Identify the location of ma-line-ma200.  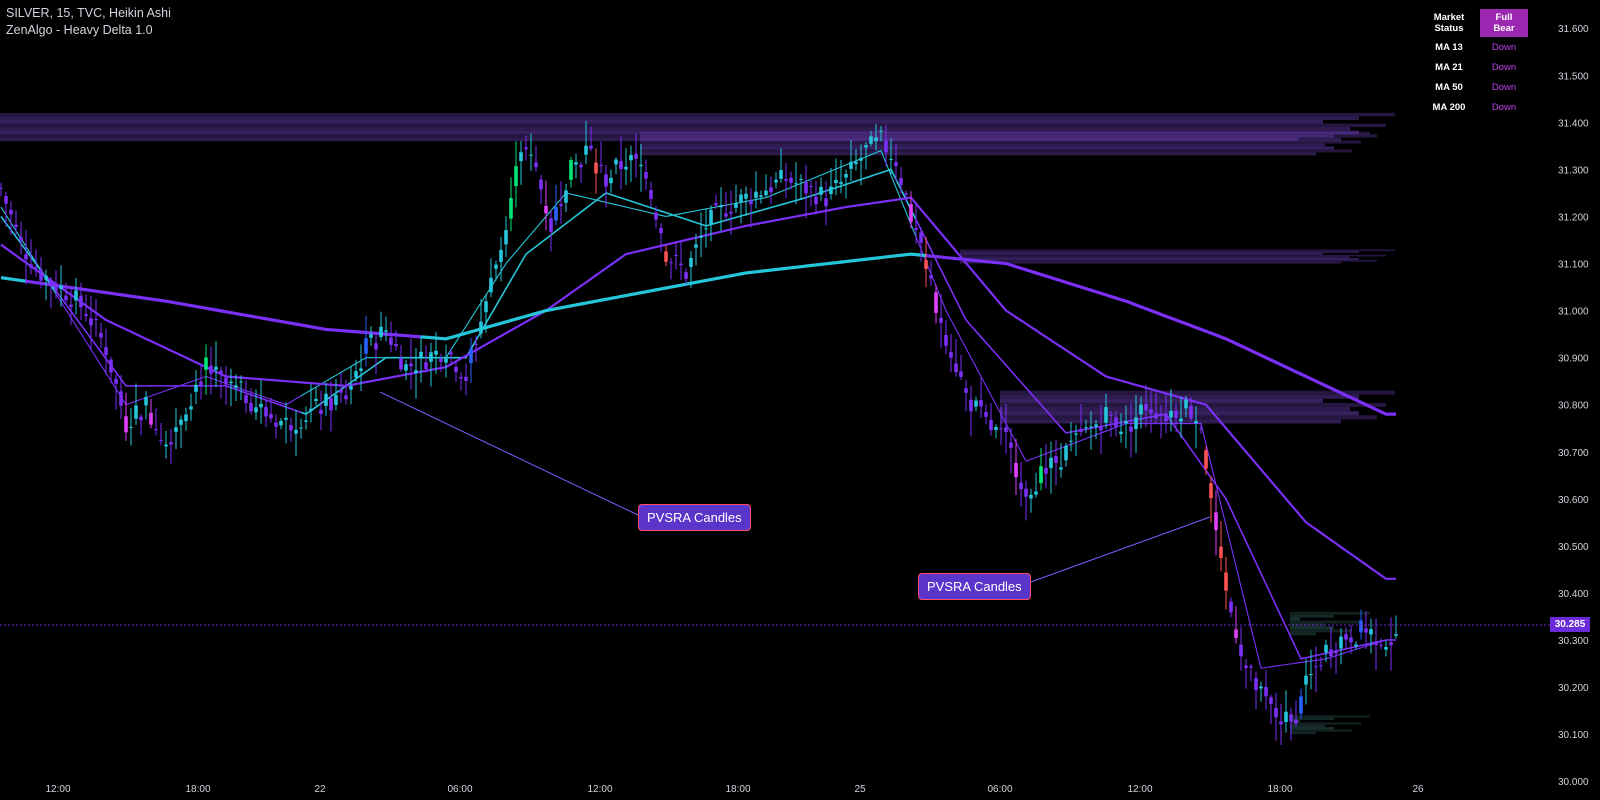
(13, 279).